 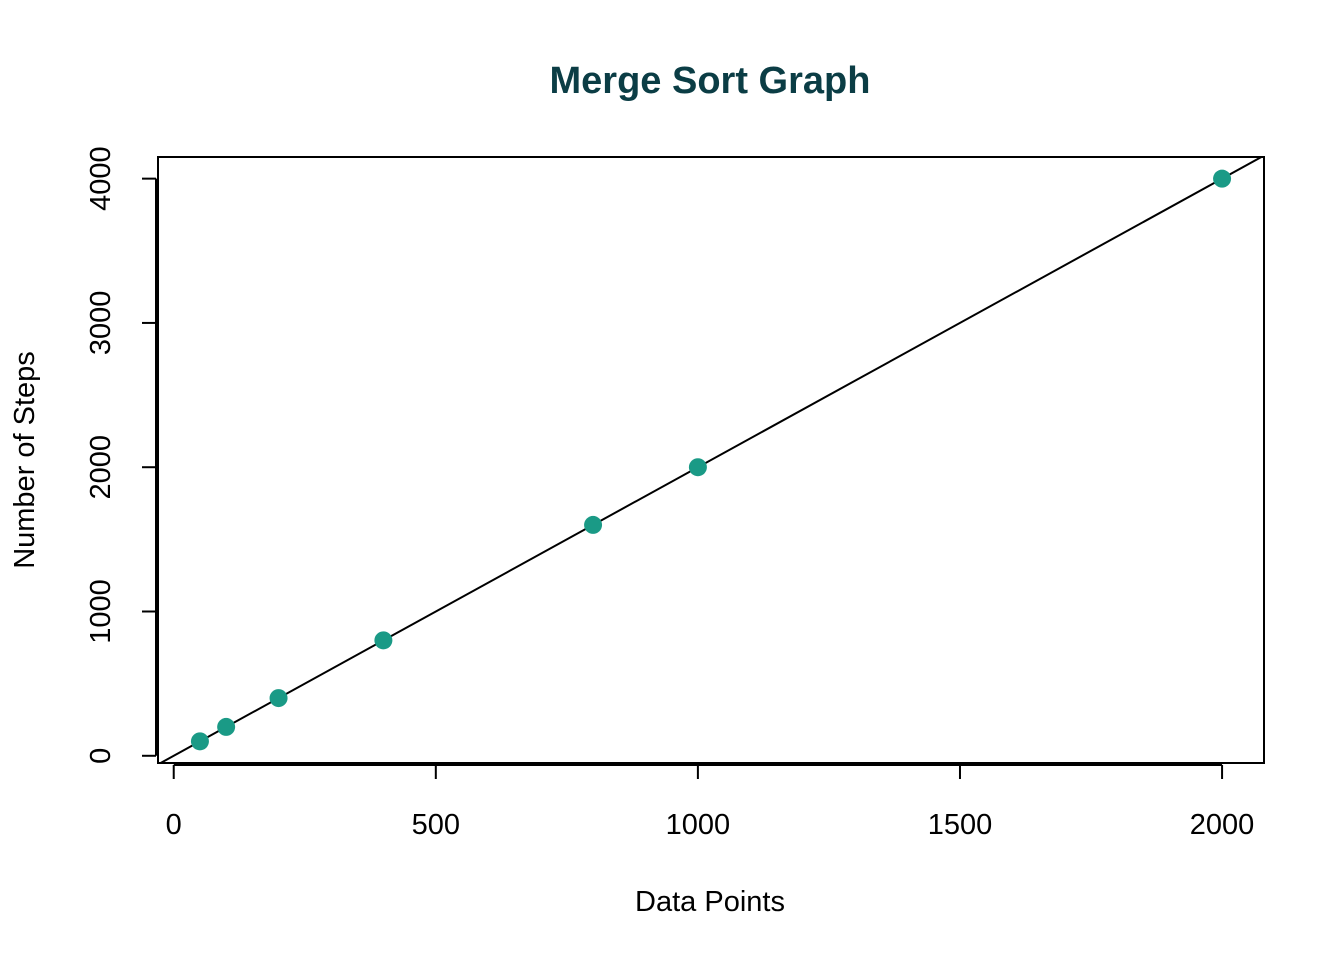 I want to click on y-tick-label: 0, so click(x=101, y=756).